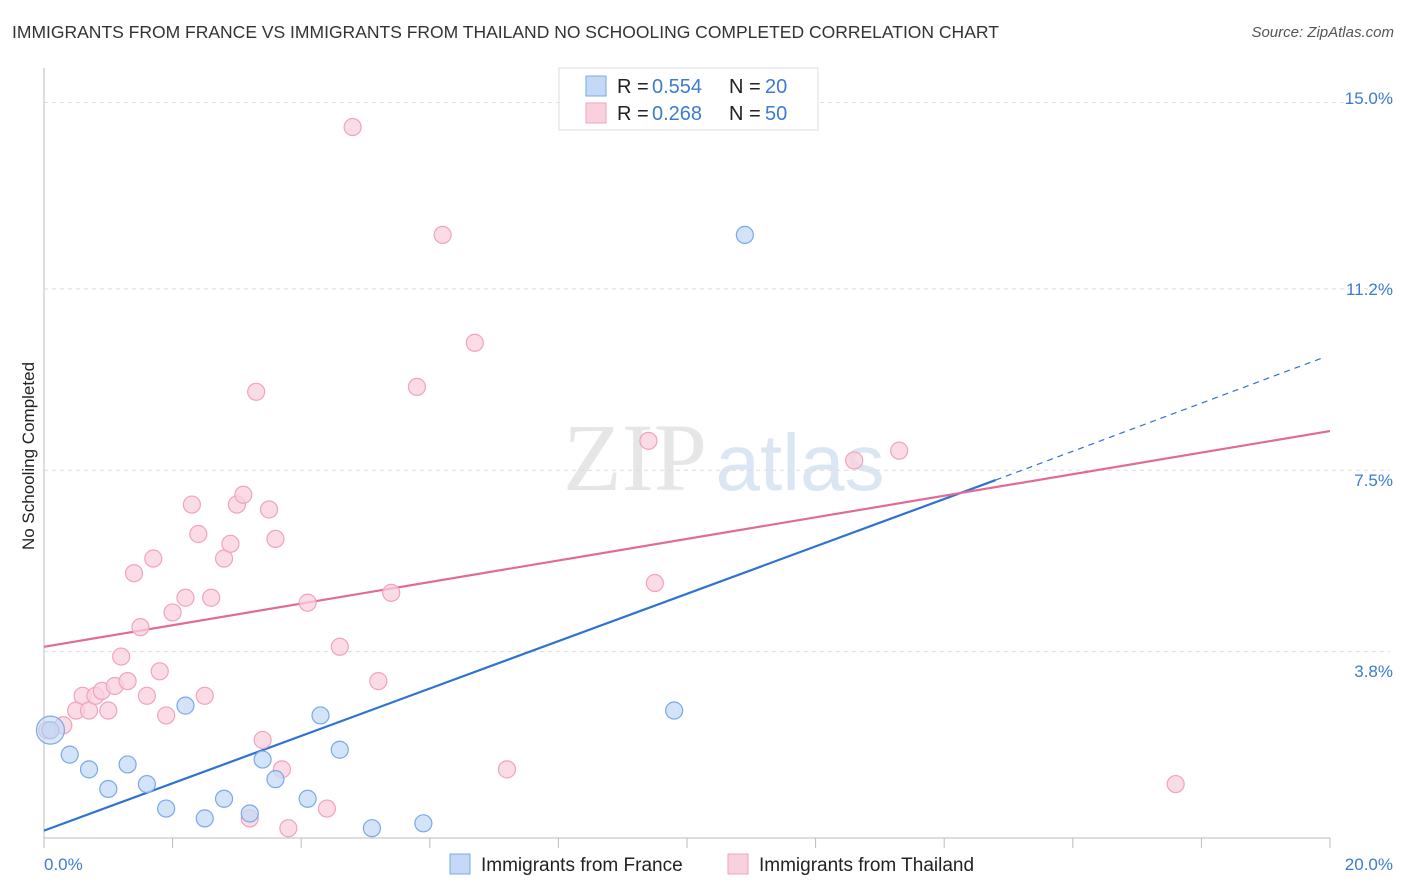 This screenshot has width=1406, height=892. What do you see at coordinates (677, 114) in the screenshot?
I see `legend-r-value: 0.268` at bounding box center [677, 114].